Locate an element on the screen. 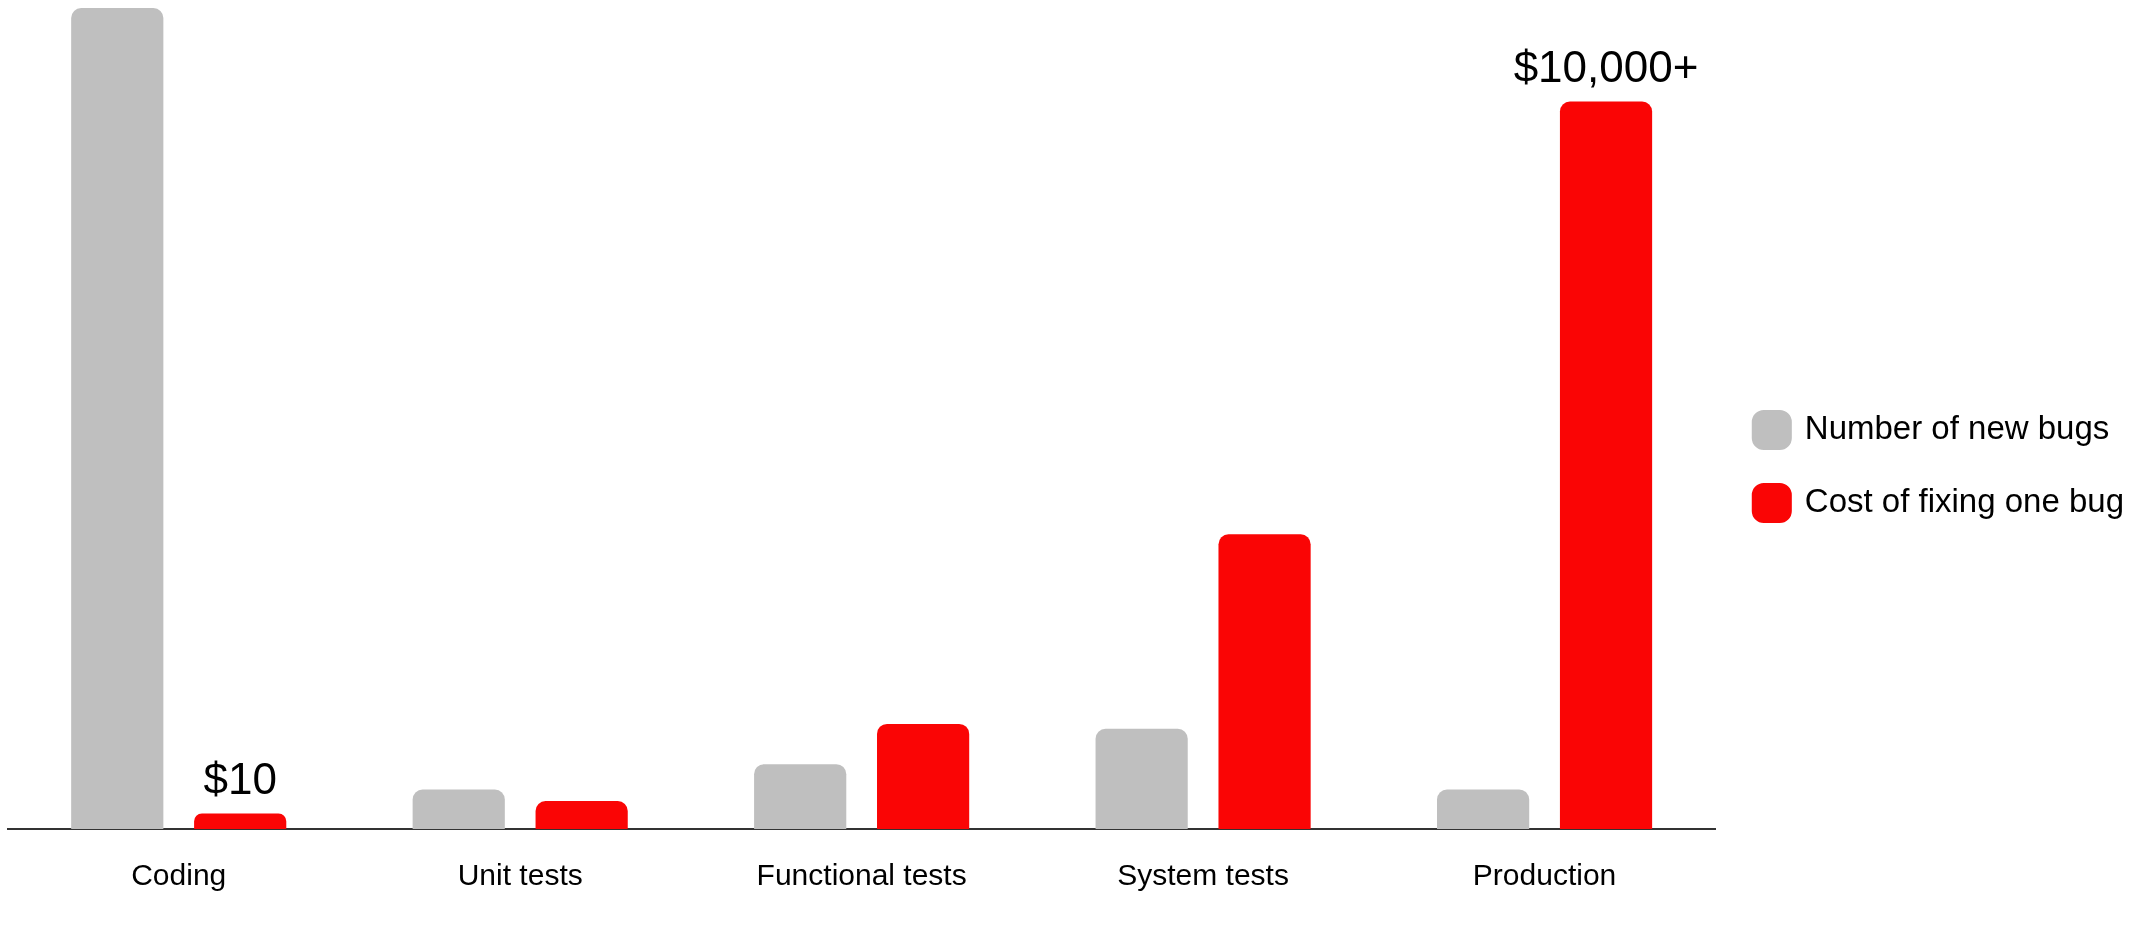  x-tick-label: Functional tests is located at coordinates (861, 875).